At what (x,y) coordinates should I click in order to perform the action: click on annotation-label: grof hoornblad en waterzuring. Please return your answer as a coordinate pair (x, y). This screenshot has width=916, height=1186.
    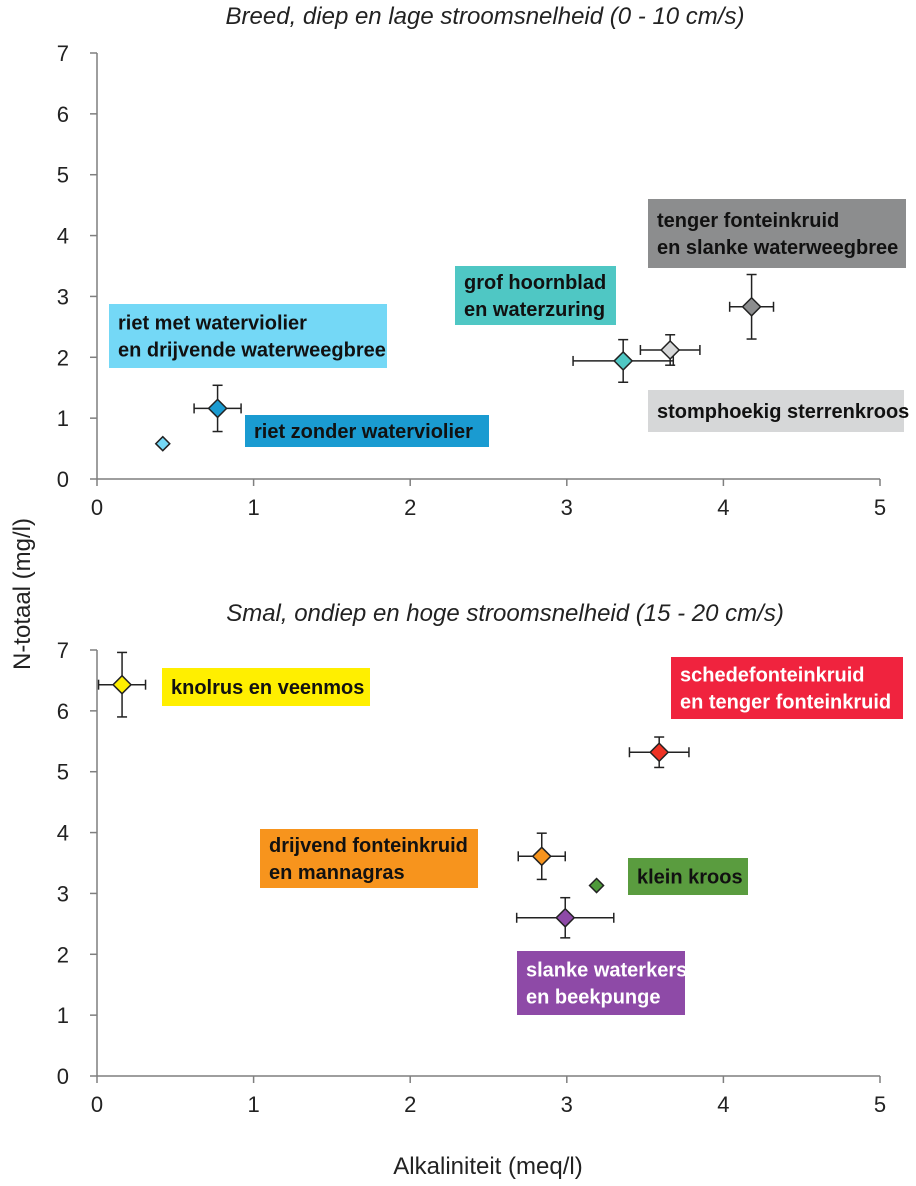
    Looking at the image, I should click on (535, 295).